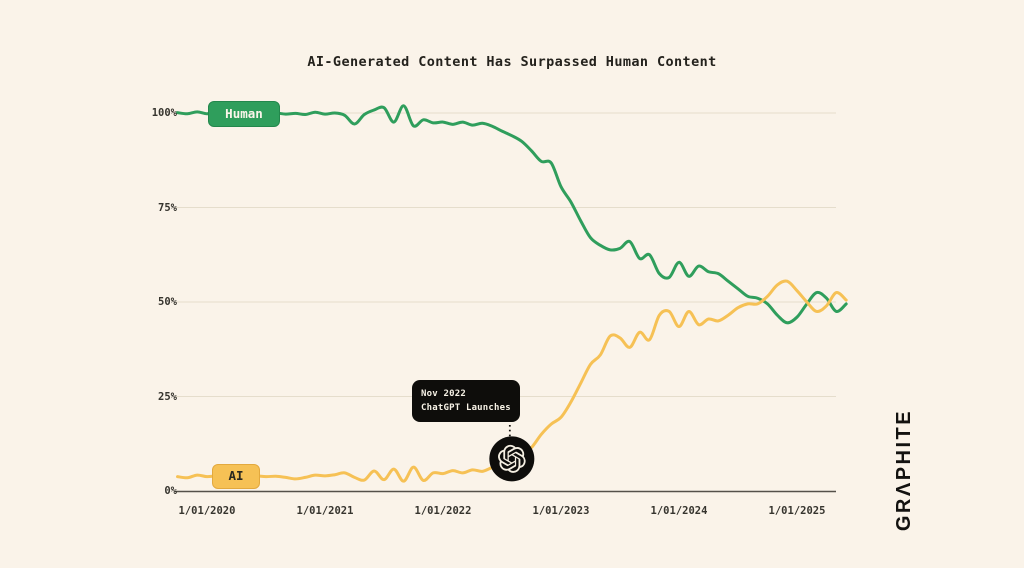 This screenshot has height=568, width=1024. Describe the element at coordinates (443, 511) in the screenshot. I see `x-axis-tick-2022: 1/01/2022` at that location.